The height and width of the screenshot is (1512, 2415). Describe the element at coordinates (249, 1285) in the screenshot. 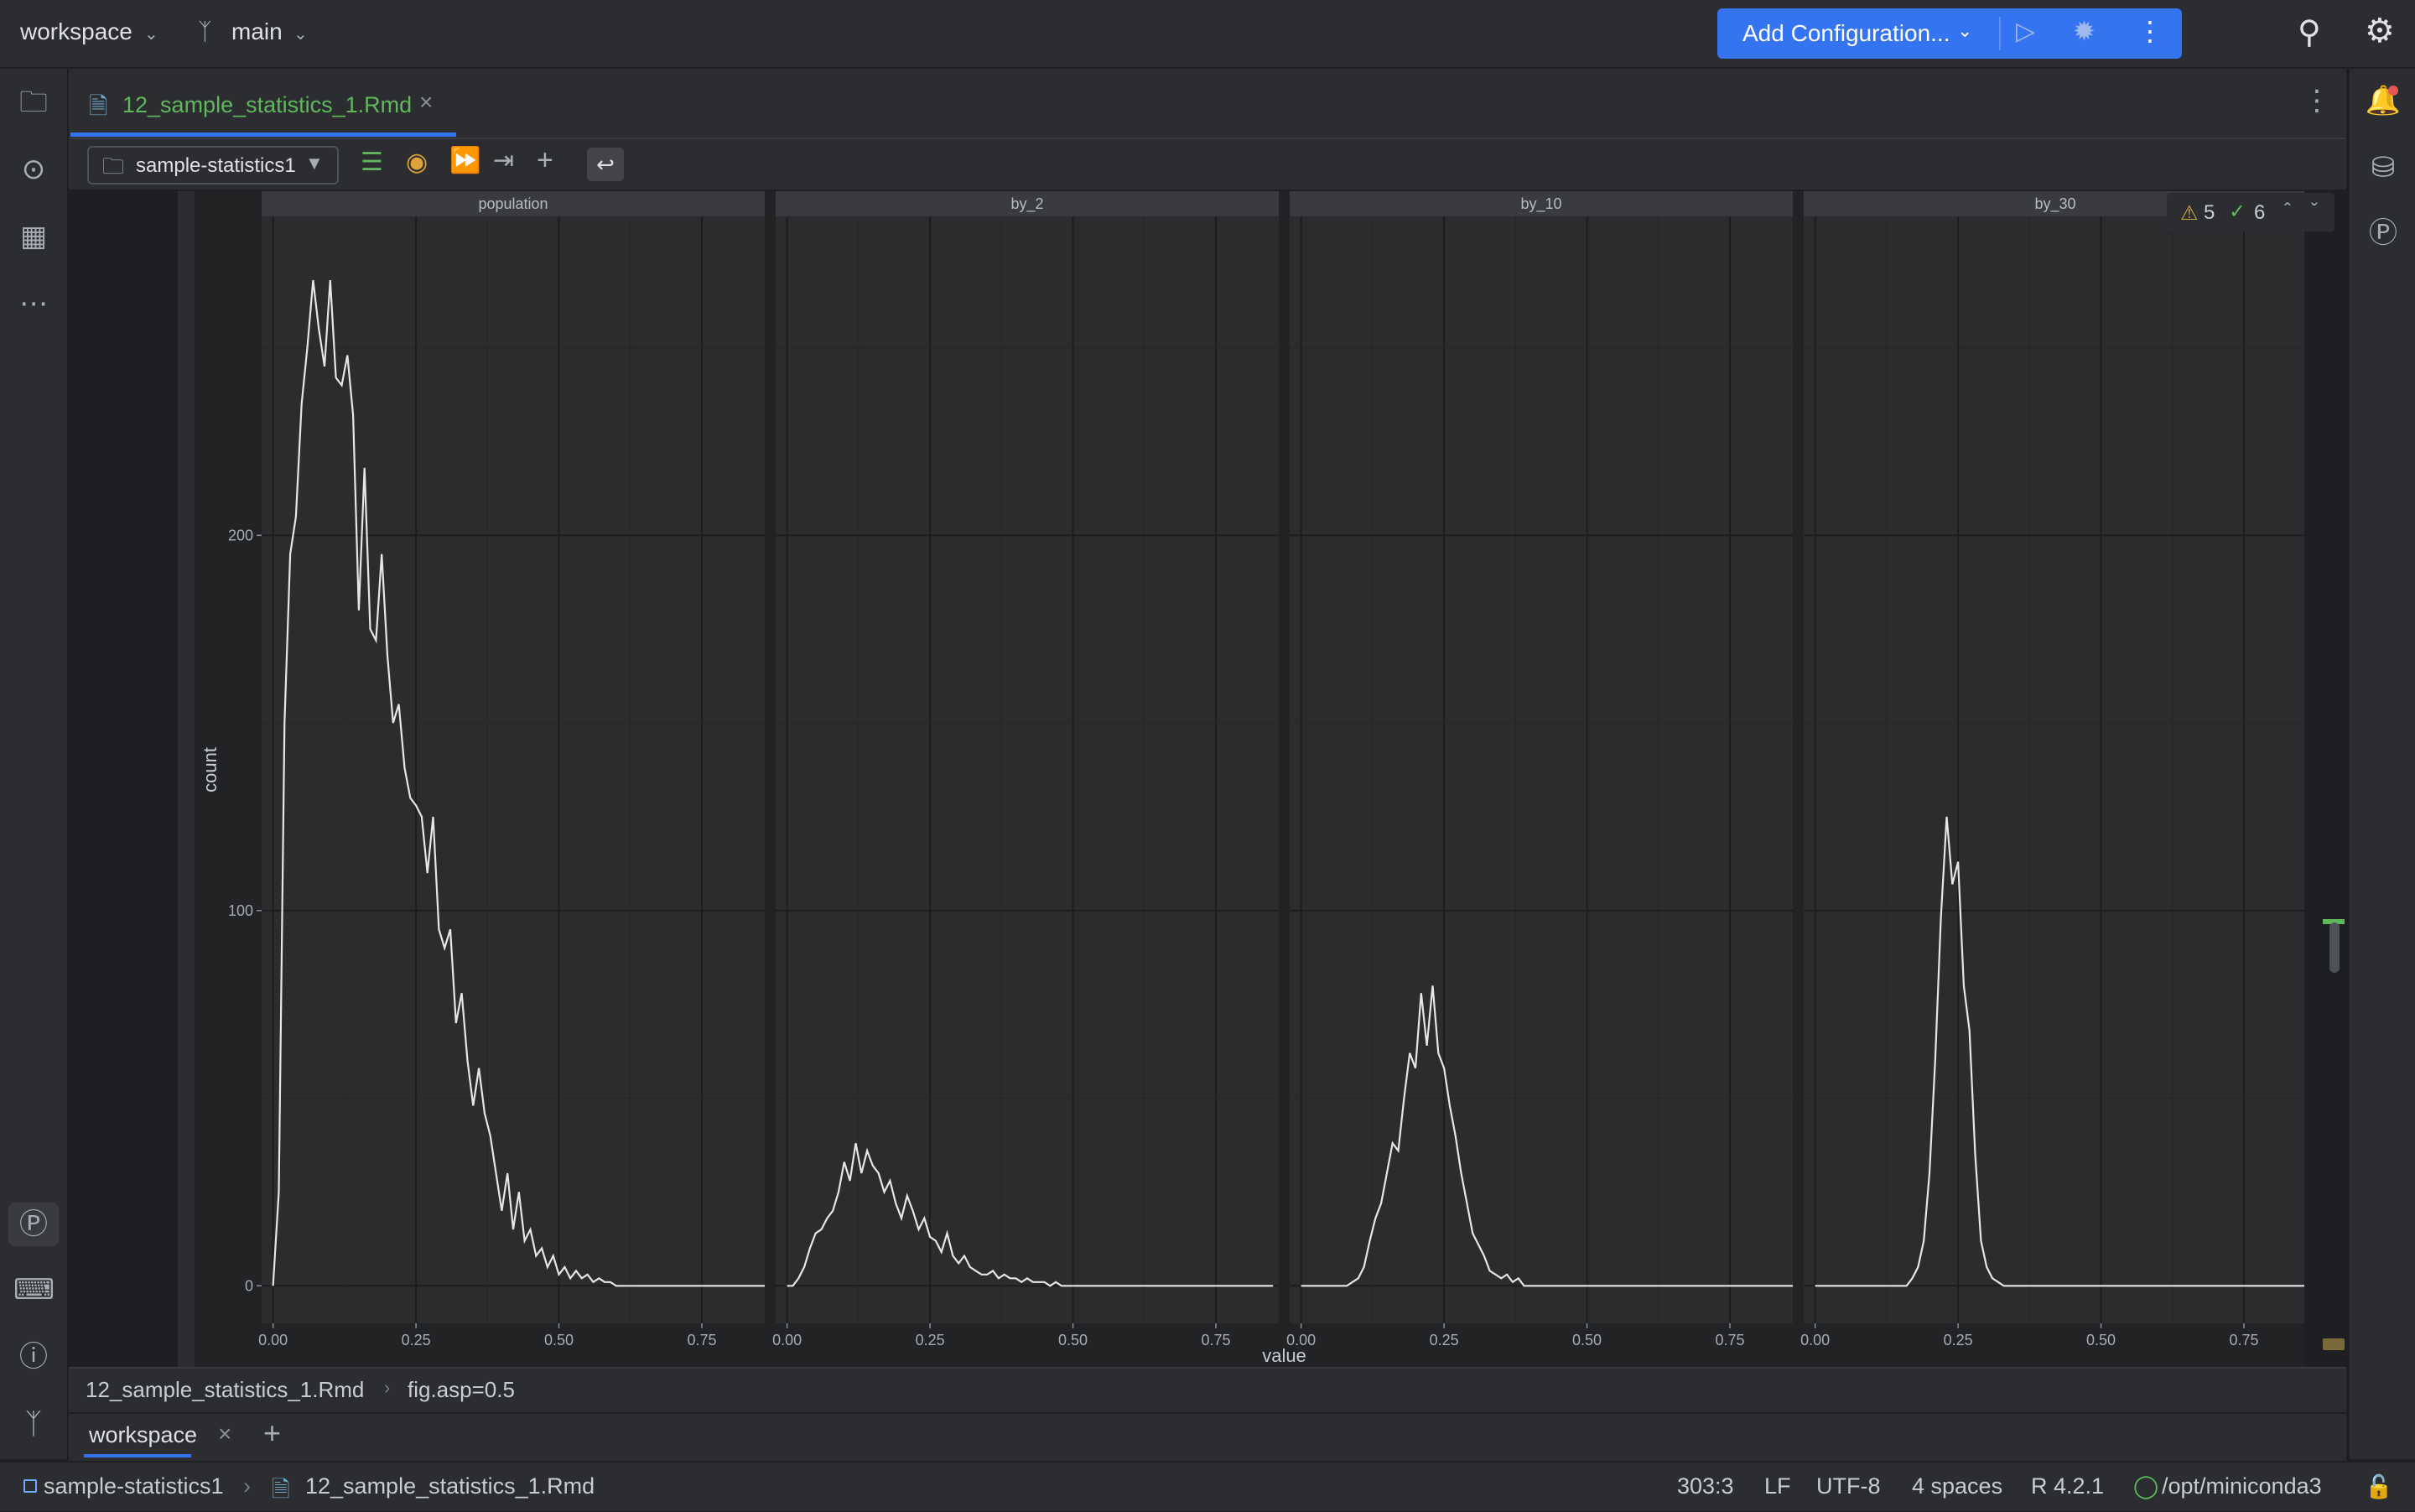

I see `y-tick-label: 0` at that location.